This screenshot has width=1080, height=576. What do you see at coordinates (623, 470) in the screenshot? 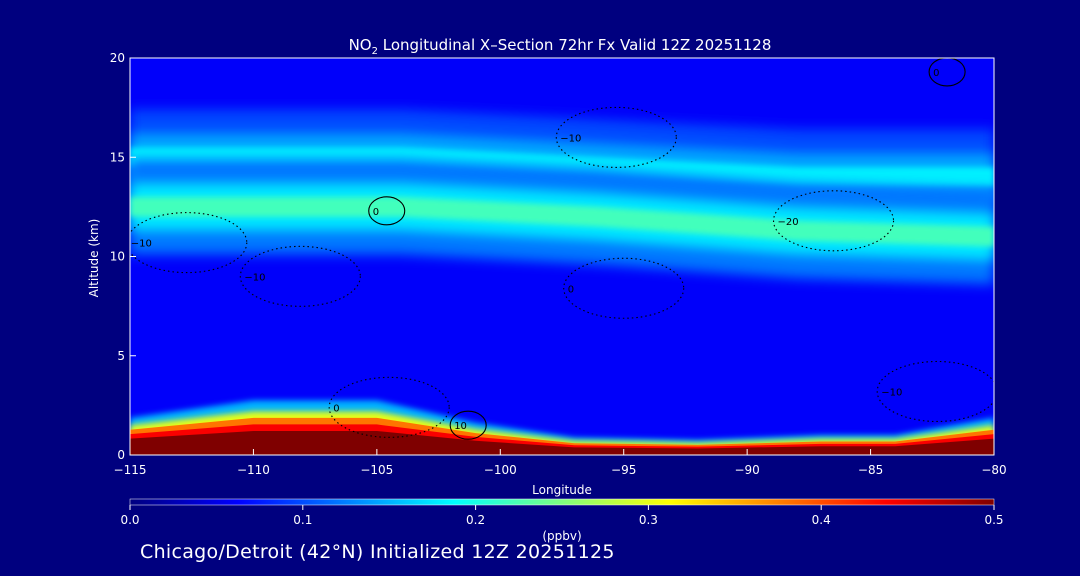
I see `x-tick-label: −95` at bounding box center [623, 470].